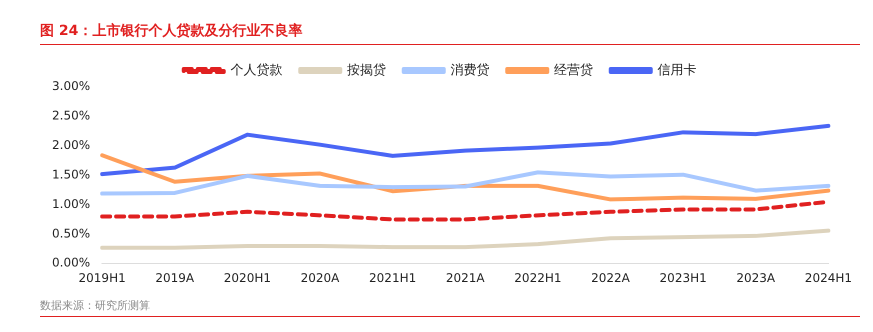 The height and width of the screenshot is (332, 873). What do you see at coordinates (171, 31) in the screenshot?
I see `chart-title: 图 24：上市银行个人贷款及分行业不良率` at bounding box center [171, 31].